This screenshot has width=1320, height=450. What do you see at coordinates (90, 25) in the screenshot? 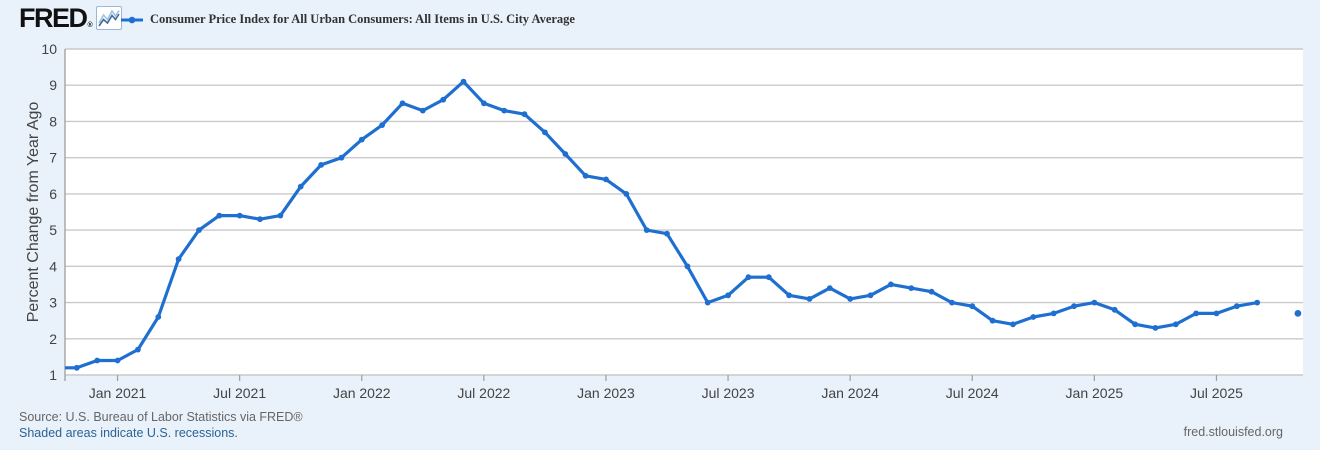
I see `registered-trademark-mark: ®` at bounding box center [90, 25].